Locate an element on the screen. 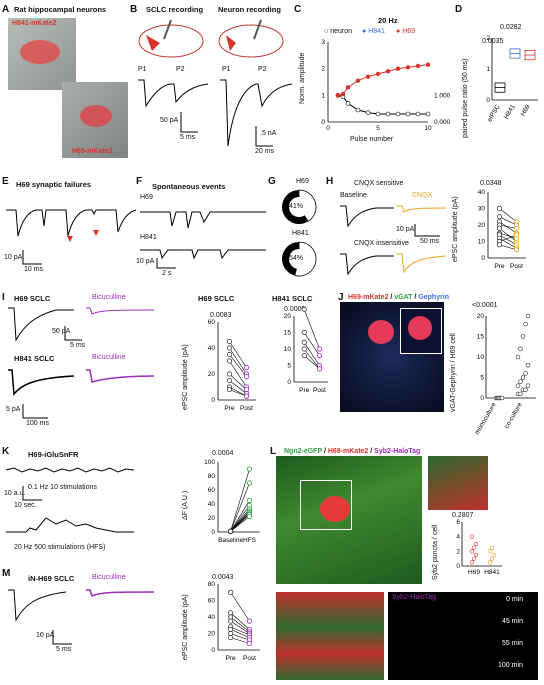  chart-i-h69: 0 20 40 60 Pre Post is located at coordinates (232, 365).